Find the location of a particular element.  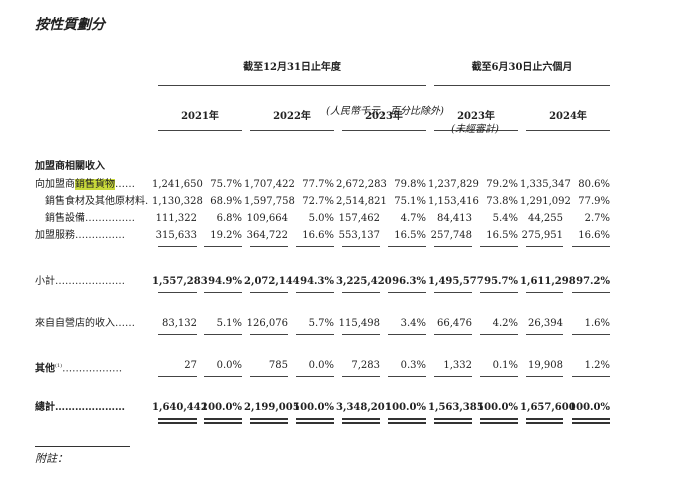

table-cell: 1.6% is located at coordinates (597, 323).